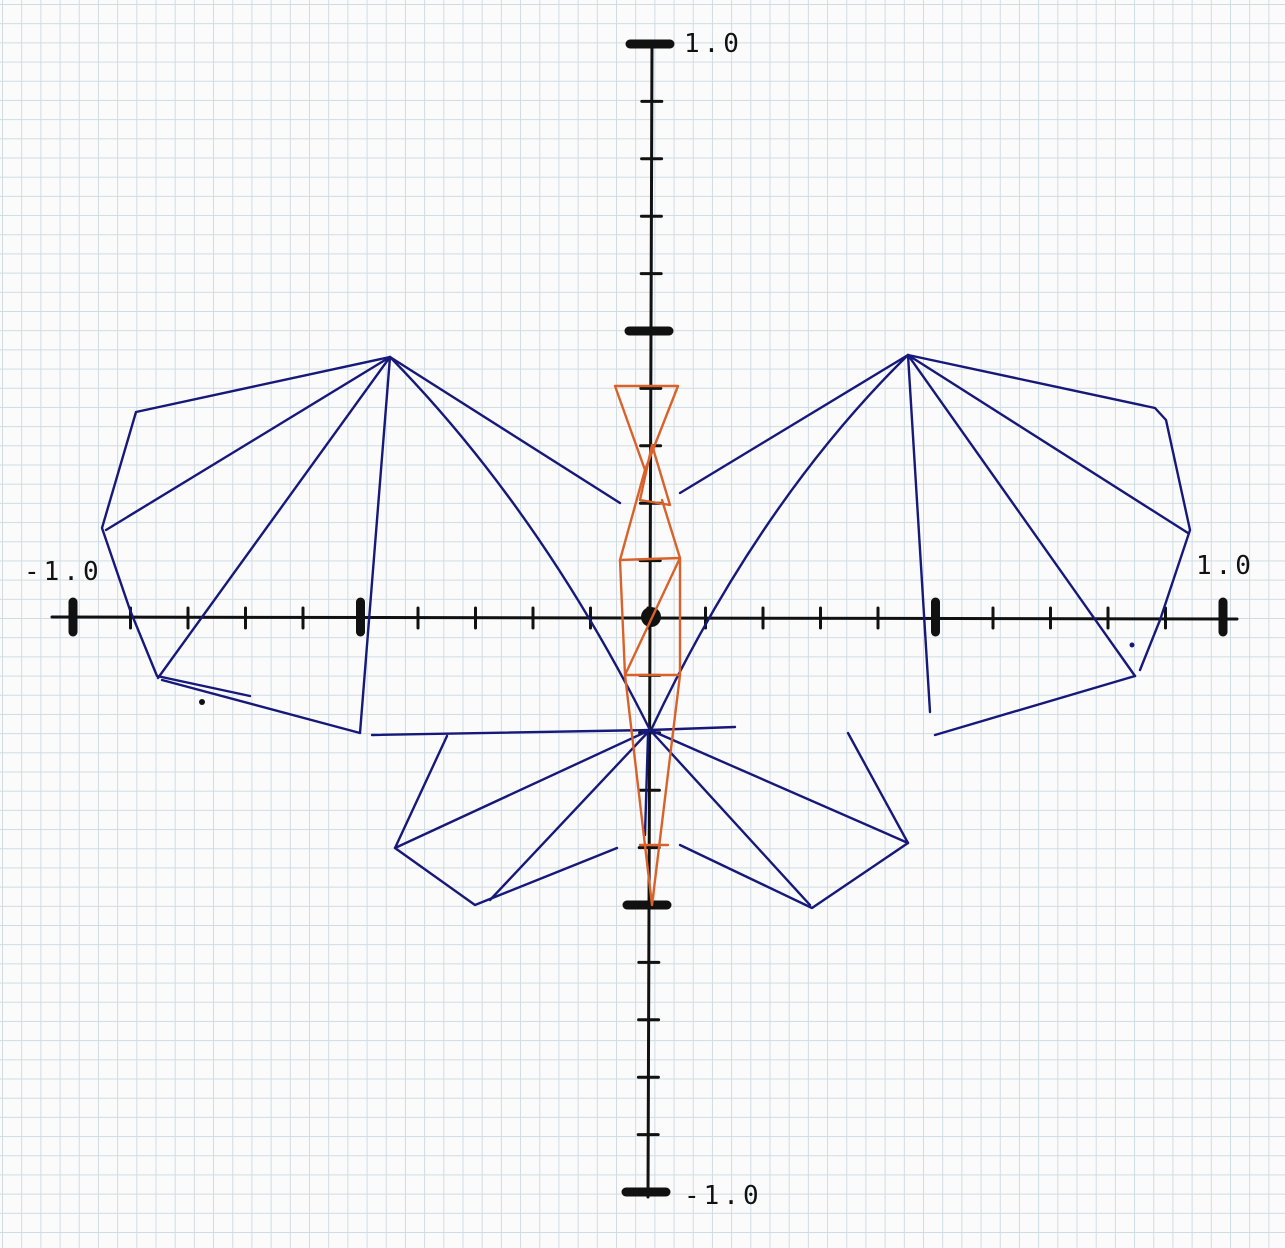 The width and height of the screenshot is (1285, 1248). What do you see at coordinates (261, 706) in the screenshot?
I see `left-upper-wing-lower-edge` at bounding box center [261, 706].